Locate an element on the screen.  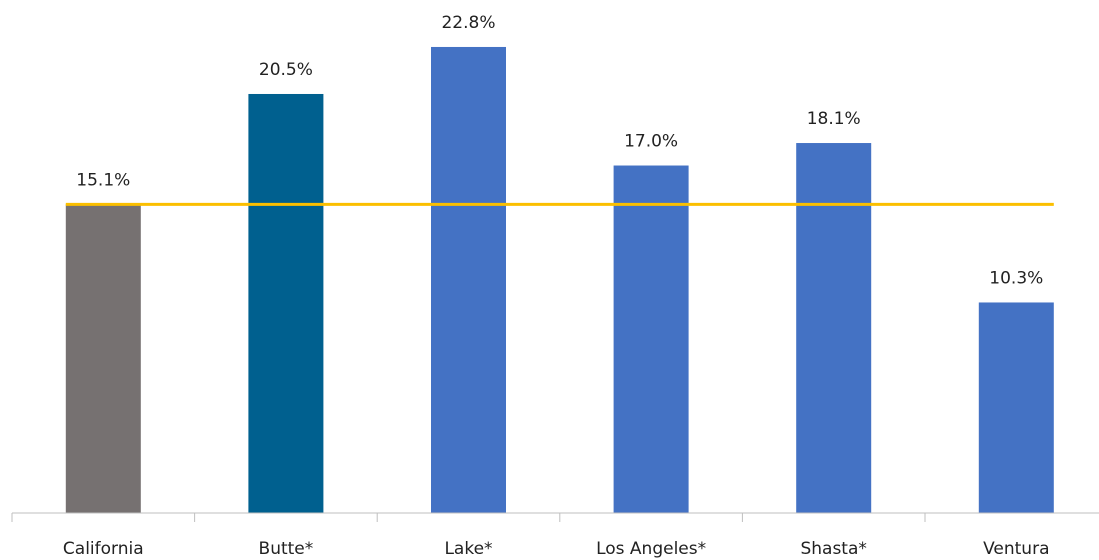
x-tick-label: Ventura is located at coordinates (1016, 549).